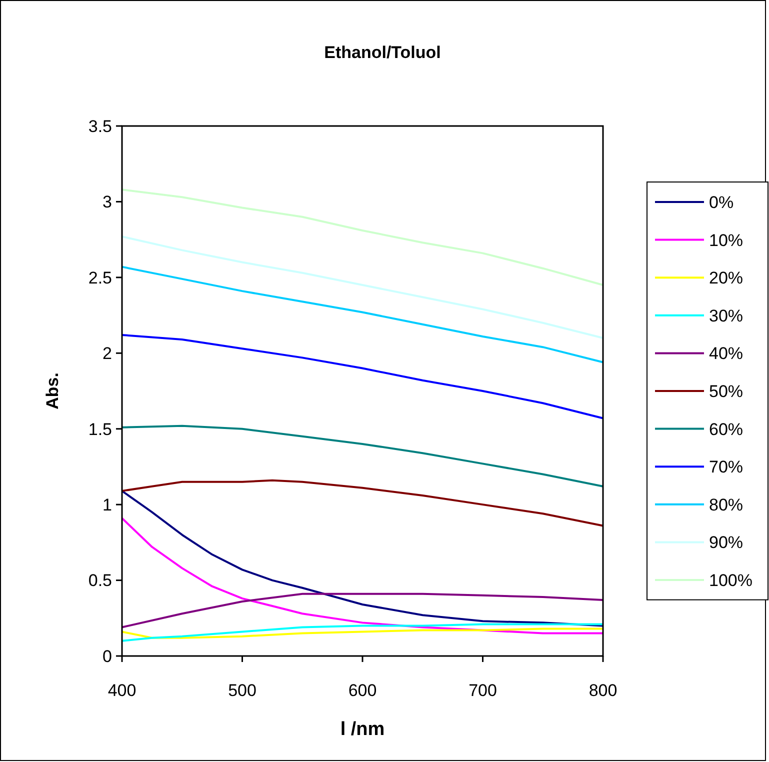  What do you see at coordinates (726, 391) in the screenshot?
I see `legend-label: 50%` at bounding box center [726, 391].